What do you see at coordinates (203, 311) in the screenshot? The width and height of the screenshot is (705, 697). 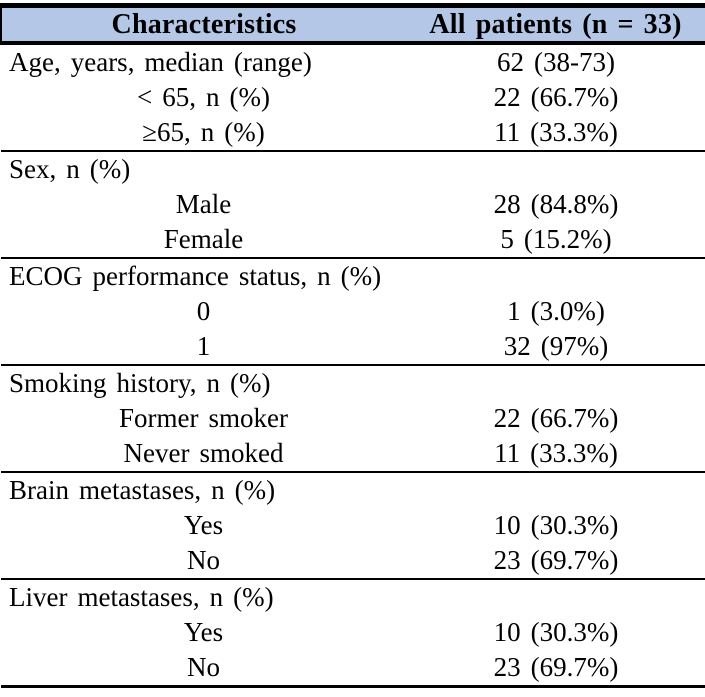 I see `row-label-cell: 0` at bounding box center [203, 311].